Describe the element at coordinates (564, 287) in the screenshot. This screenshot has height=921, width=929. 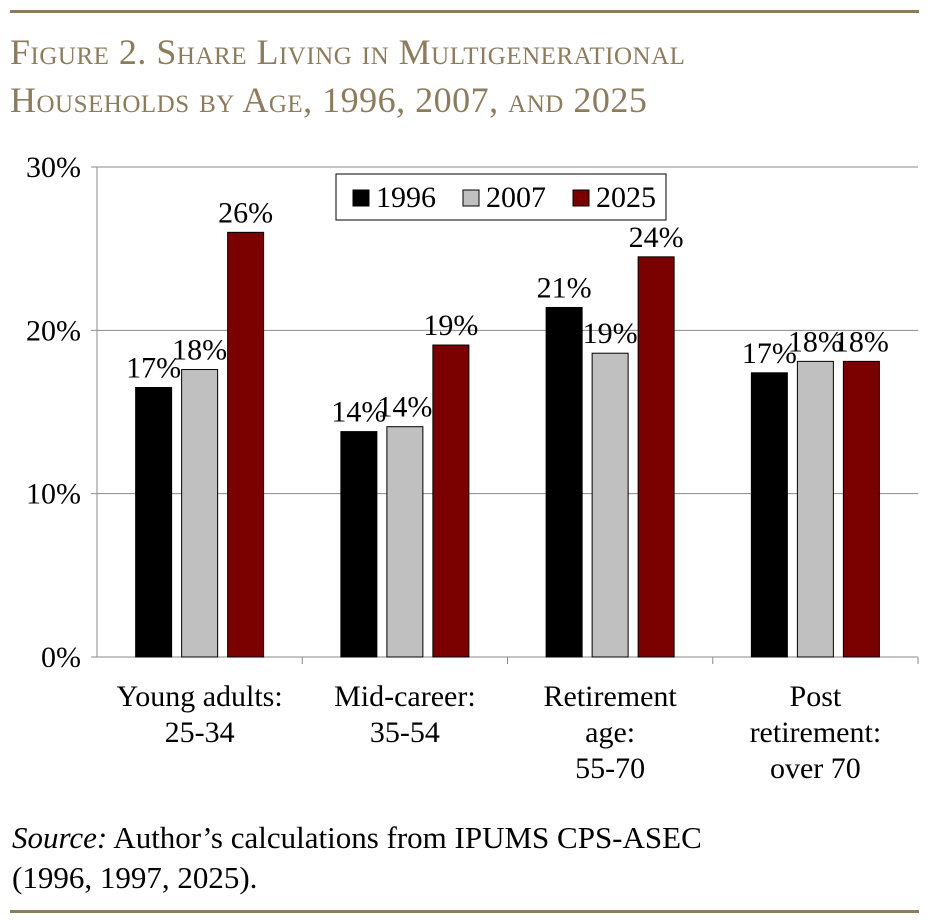
I see `data-label: 21%` at that location.